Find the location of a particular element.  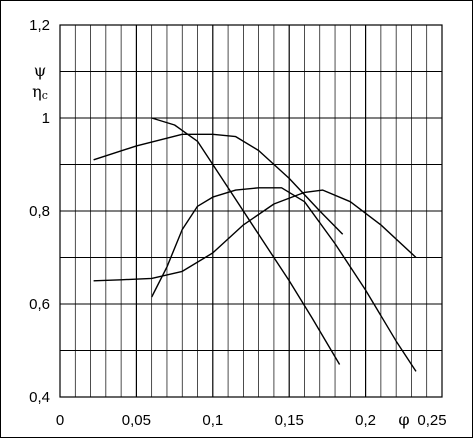

y-tick-label: 1,2 is located at coordinates (39, 25).